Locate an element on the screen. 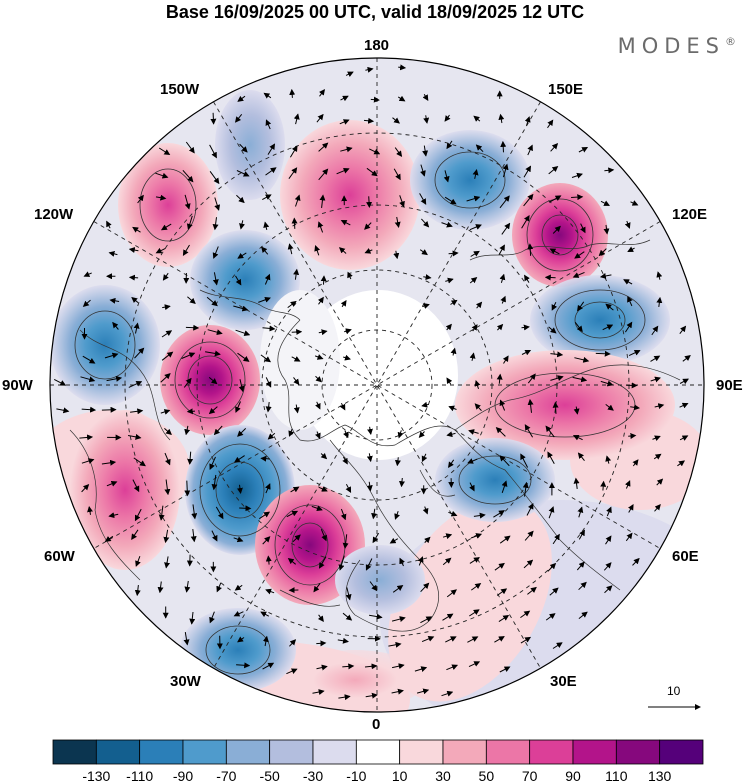  meridian-label-150w: 150W is located at coordinates (179, 89).